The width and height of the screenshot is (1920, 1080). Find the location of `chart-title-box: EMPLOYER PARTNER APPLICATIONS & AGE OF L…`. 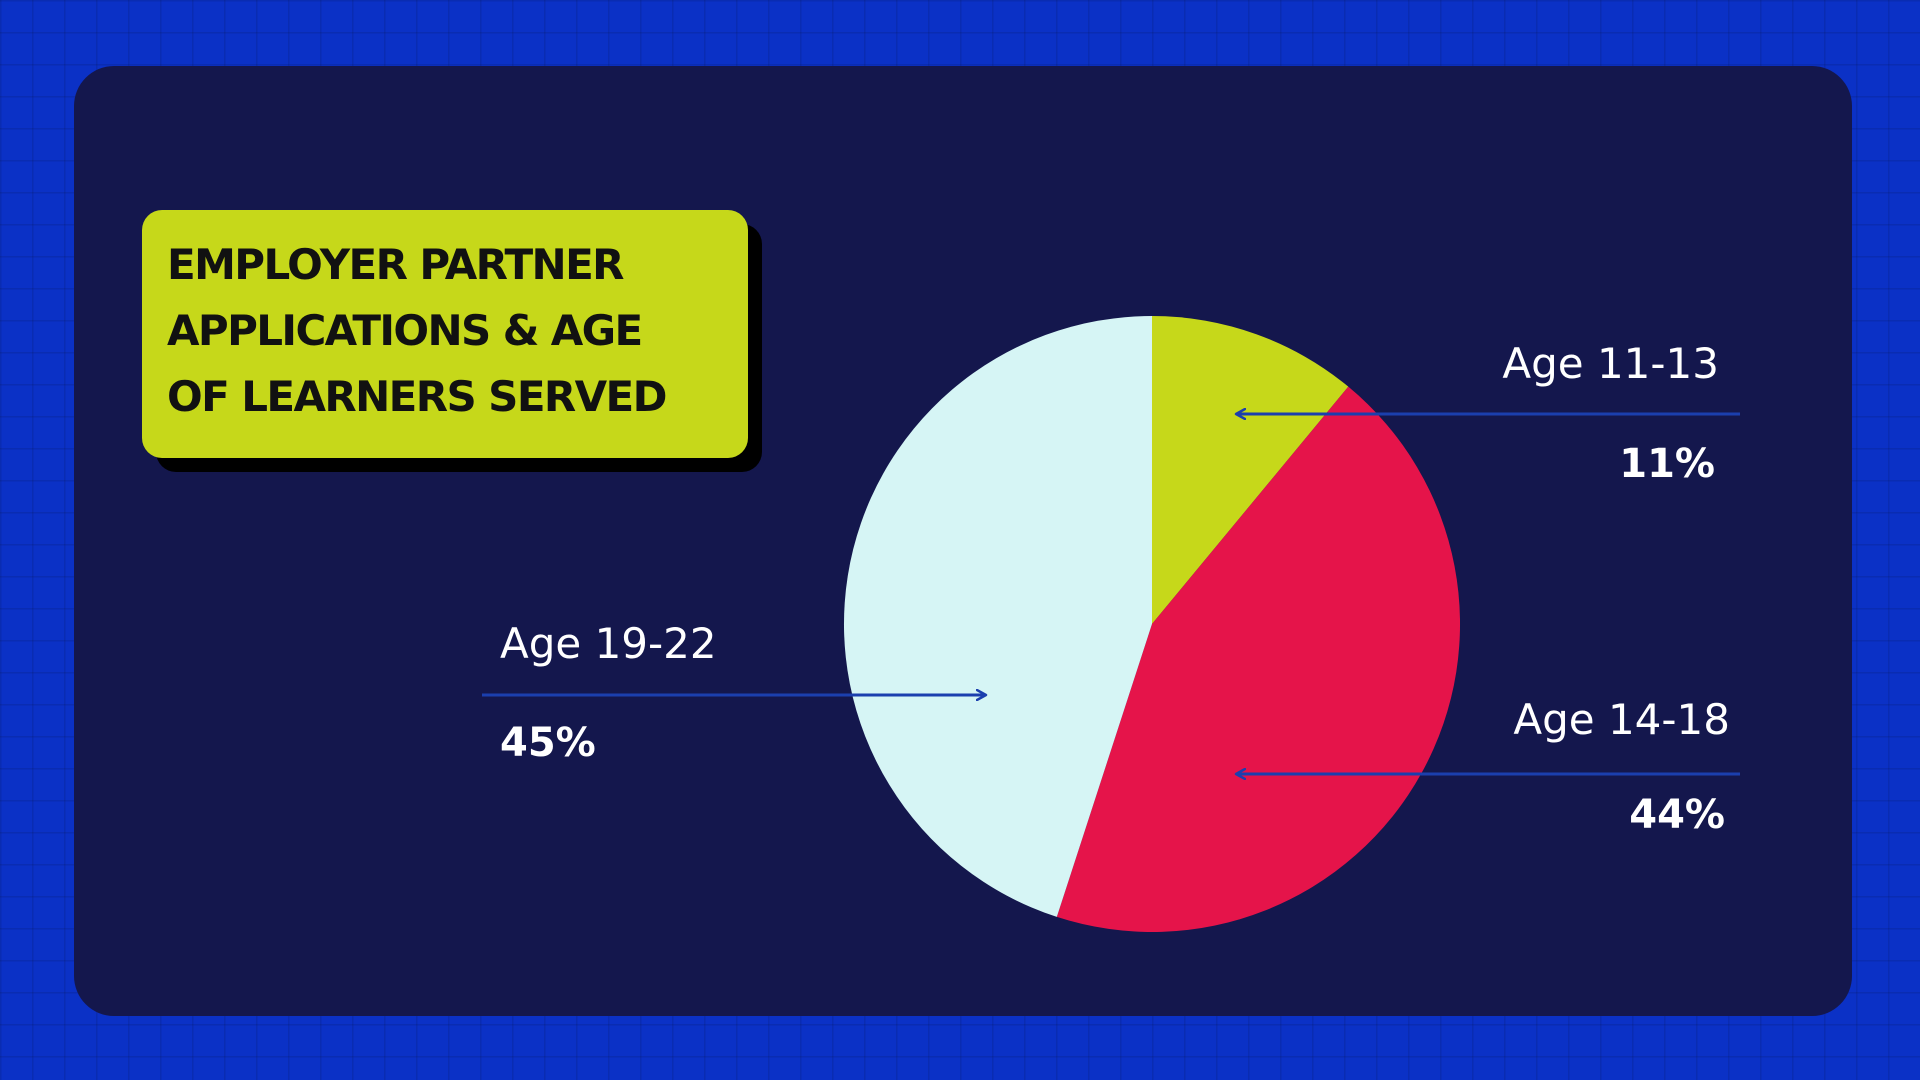

chart-title-box: EMPLOYER PARTNER APPLICATIONS & AGE OF L… is located at coordinates (445, 334).